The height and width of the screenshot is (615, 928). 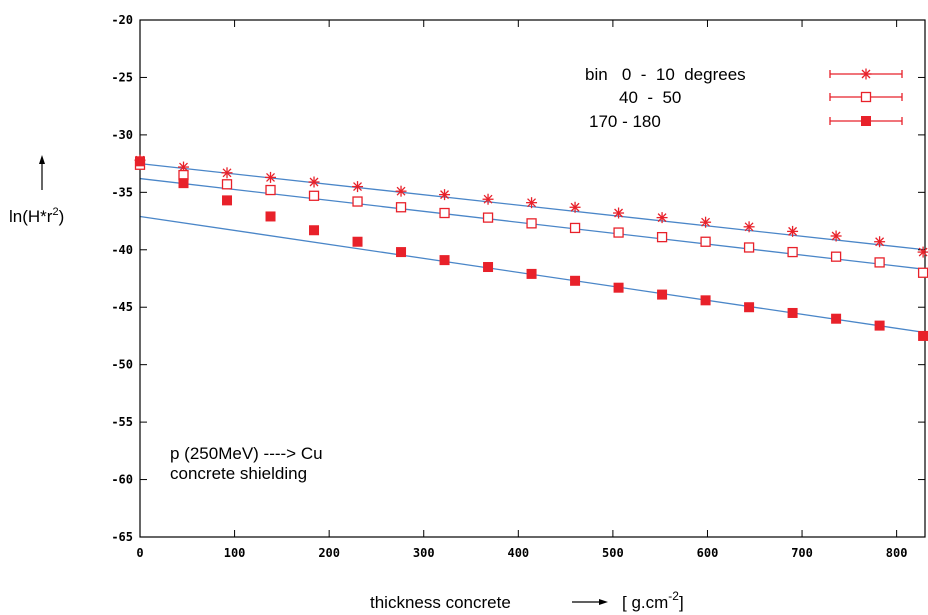 What do you see at coordinates (802, 553) in the screenshot?
I see `x-tick-label: 700` at bounding box center [802, 553].